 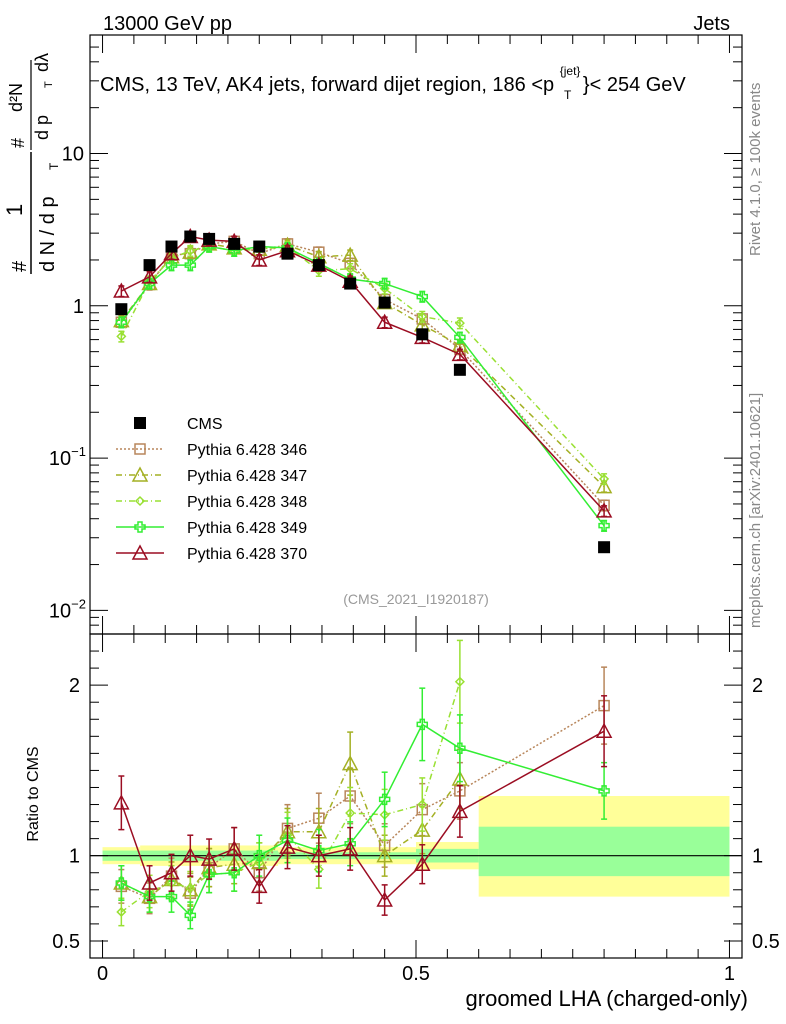 What do you see at coordinates (78, 307) in the screenshot?
I see `y-tick-label: 1` at bounding box center [78, 307].